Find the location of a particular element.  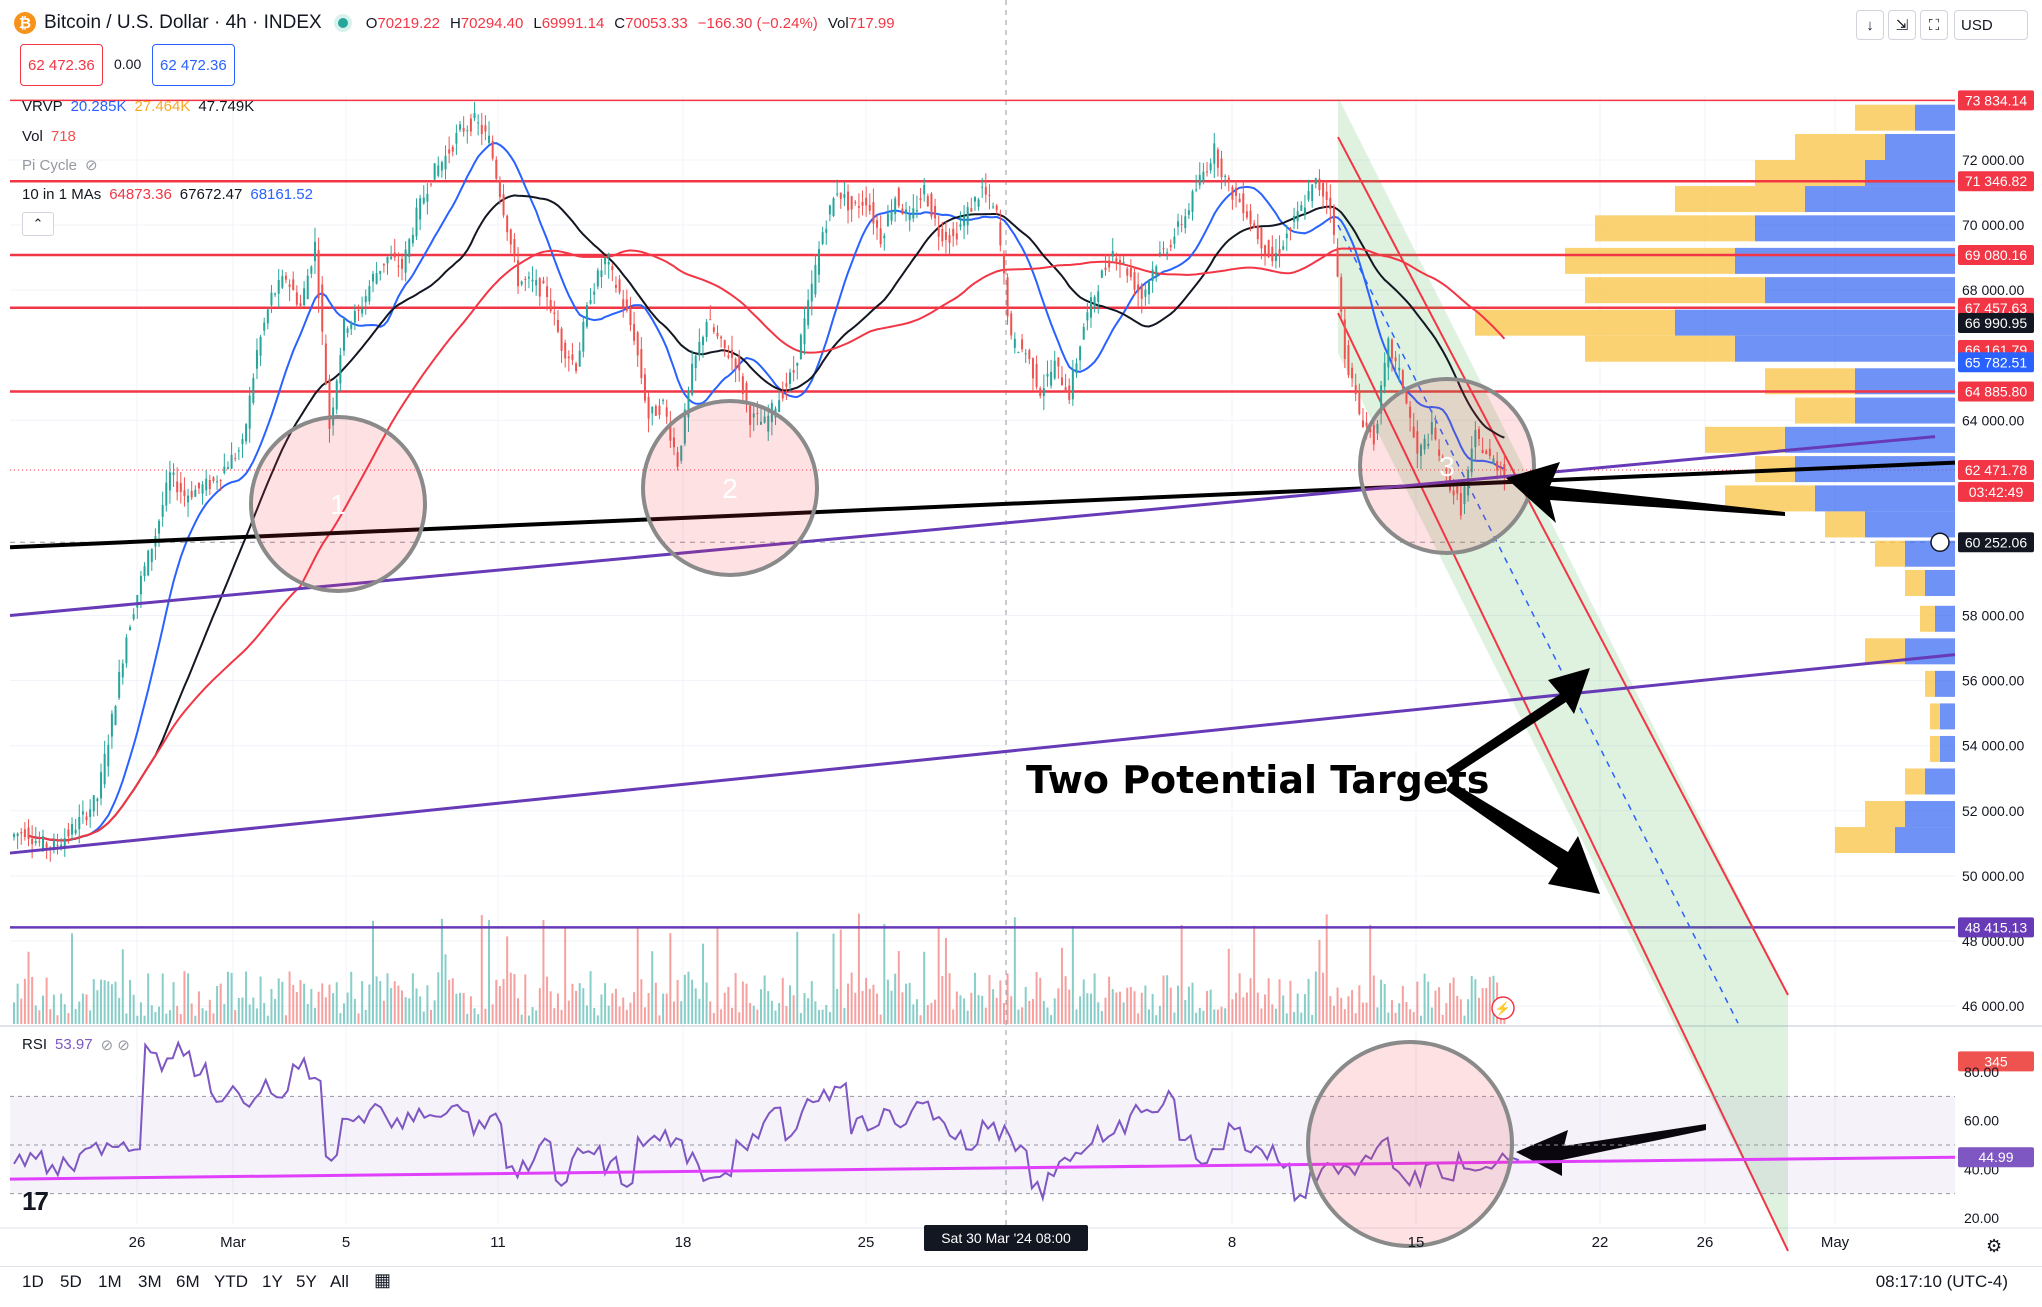

time-tick: 25 is located at coordinates (866, 1242).